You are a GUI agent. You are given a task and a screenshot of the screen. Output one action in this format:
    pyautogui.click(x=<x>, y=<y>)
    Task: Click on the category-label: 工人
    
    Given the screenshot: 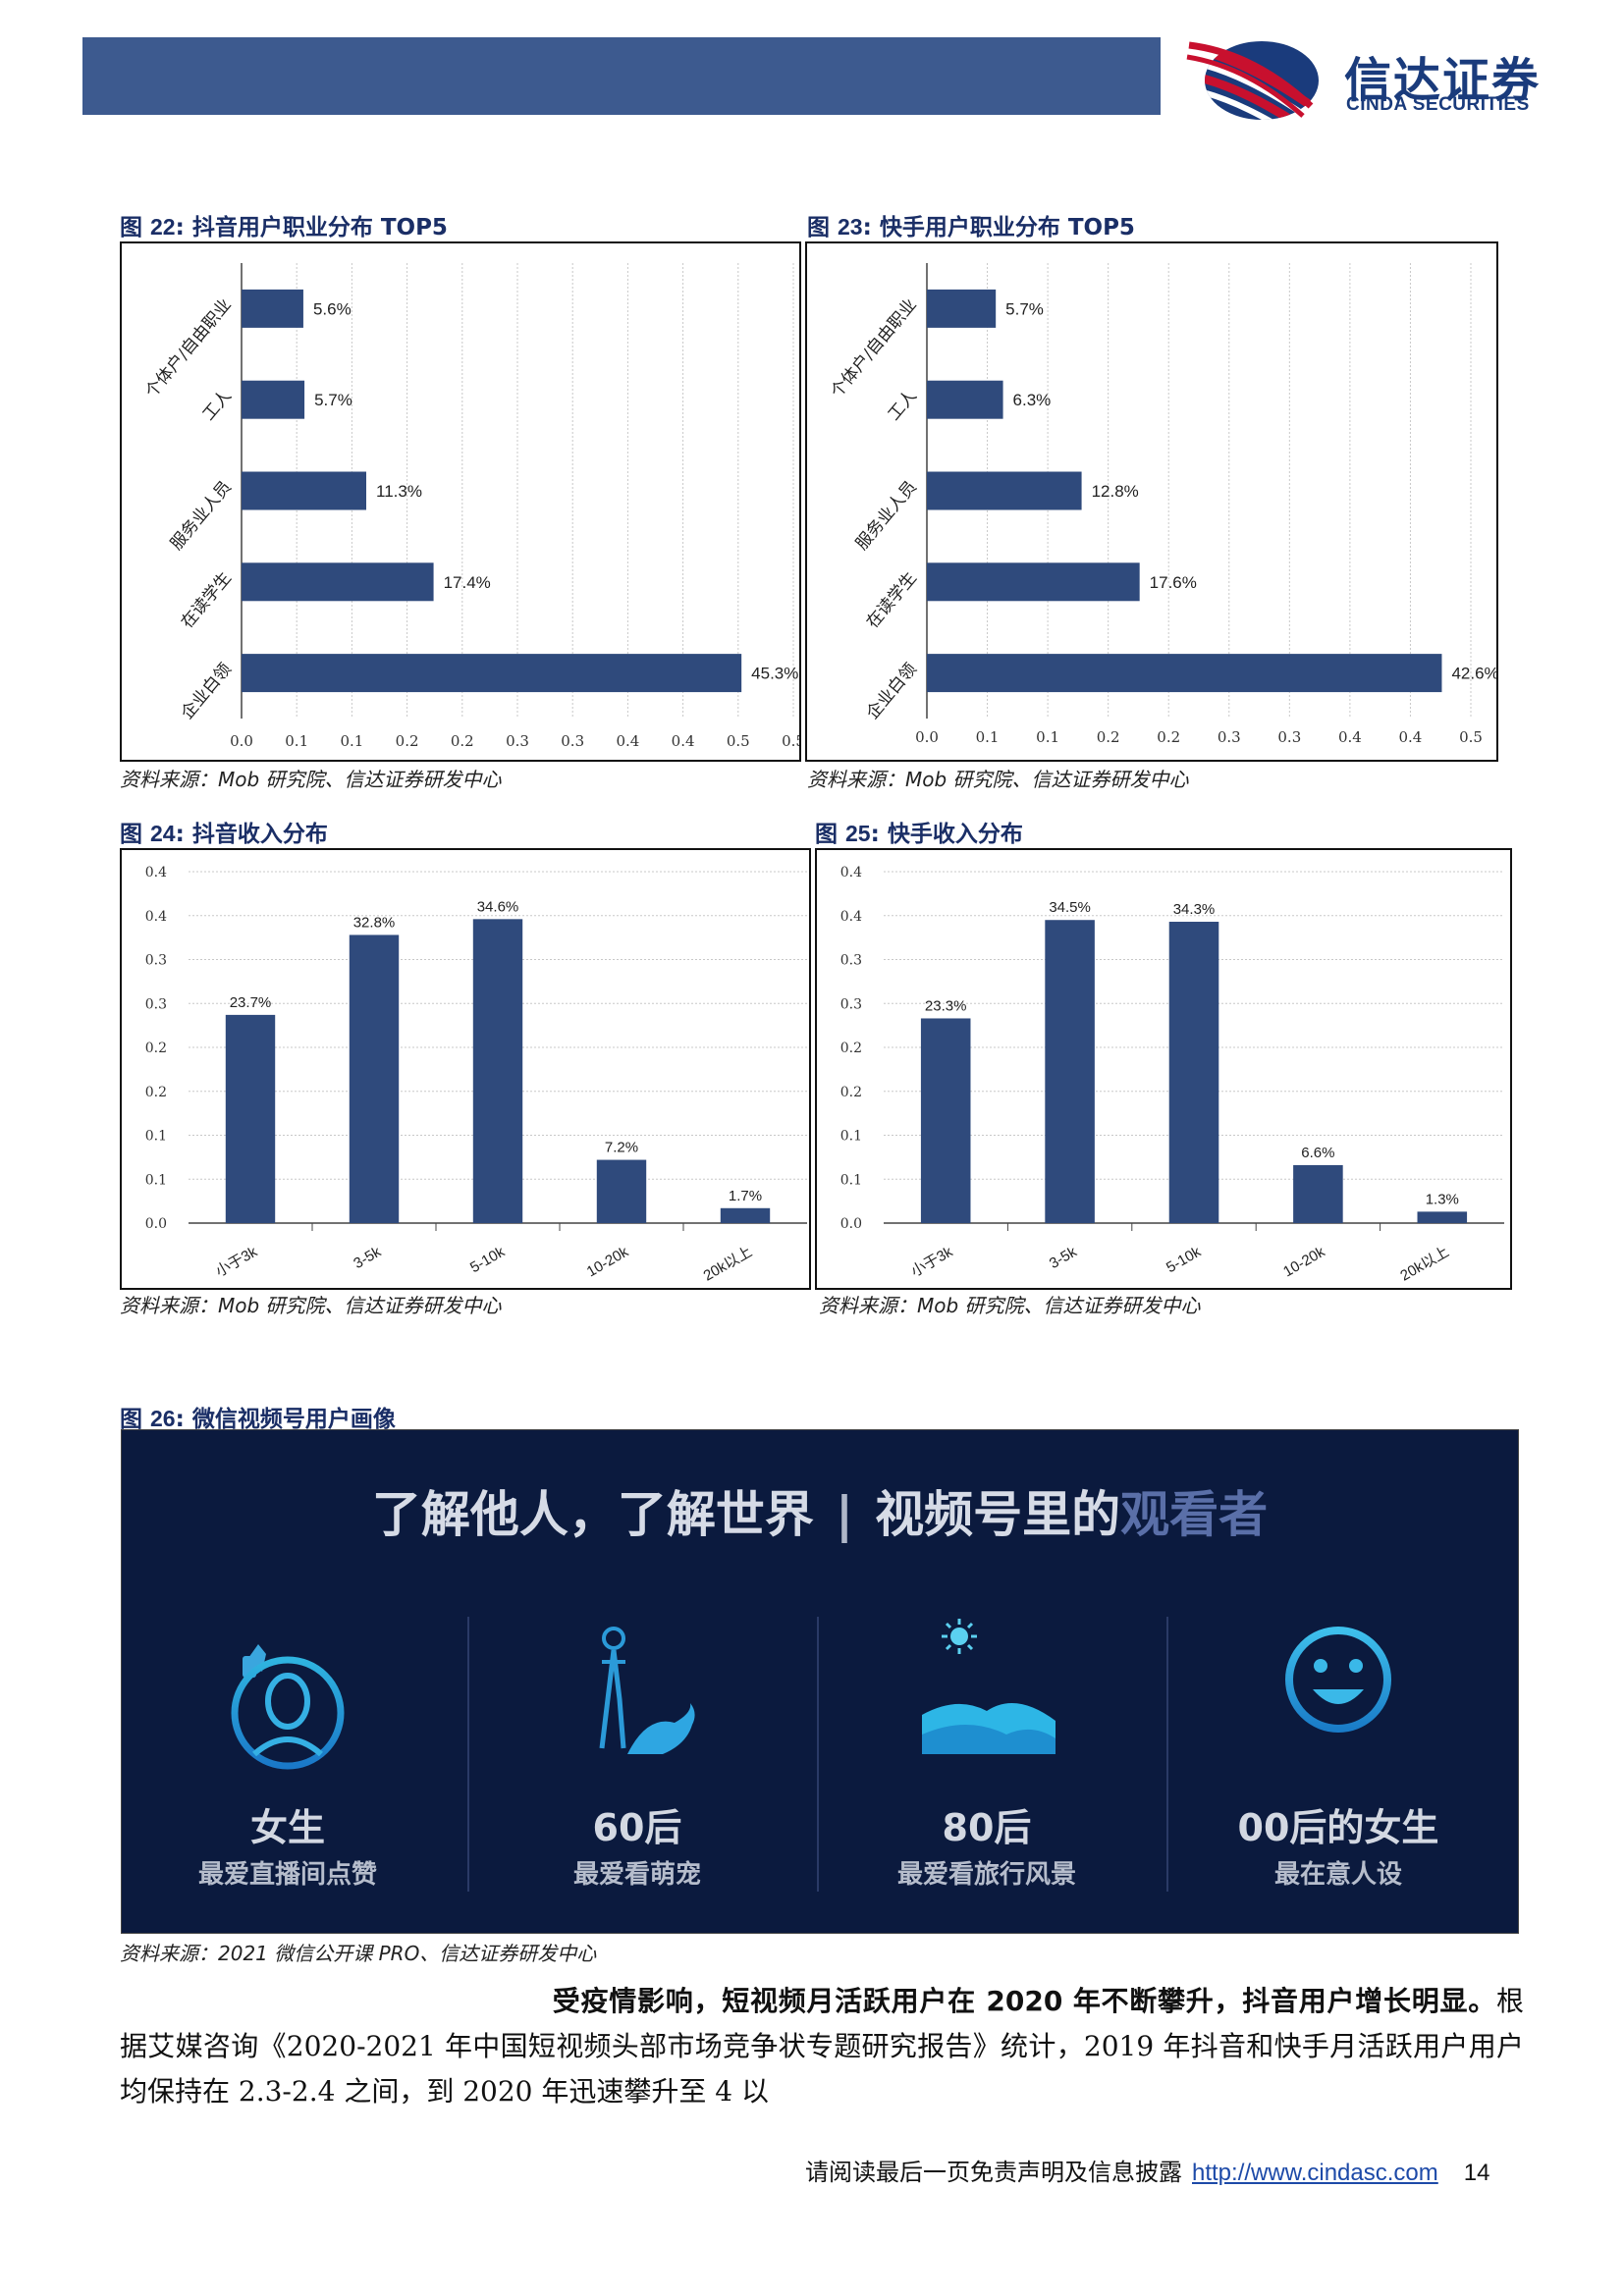 What is the action you would take?
    pyautogui.click(x=217, y=406)
    